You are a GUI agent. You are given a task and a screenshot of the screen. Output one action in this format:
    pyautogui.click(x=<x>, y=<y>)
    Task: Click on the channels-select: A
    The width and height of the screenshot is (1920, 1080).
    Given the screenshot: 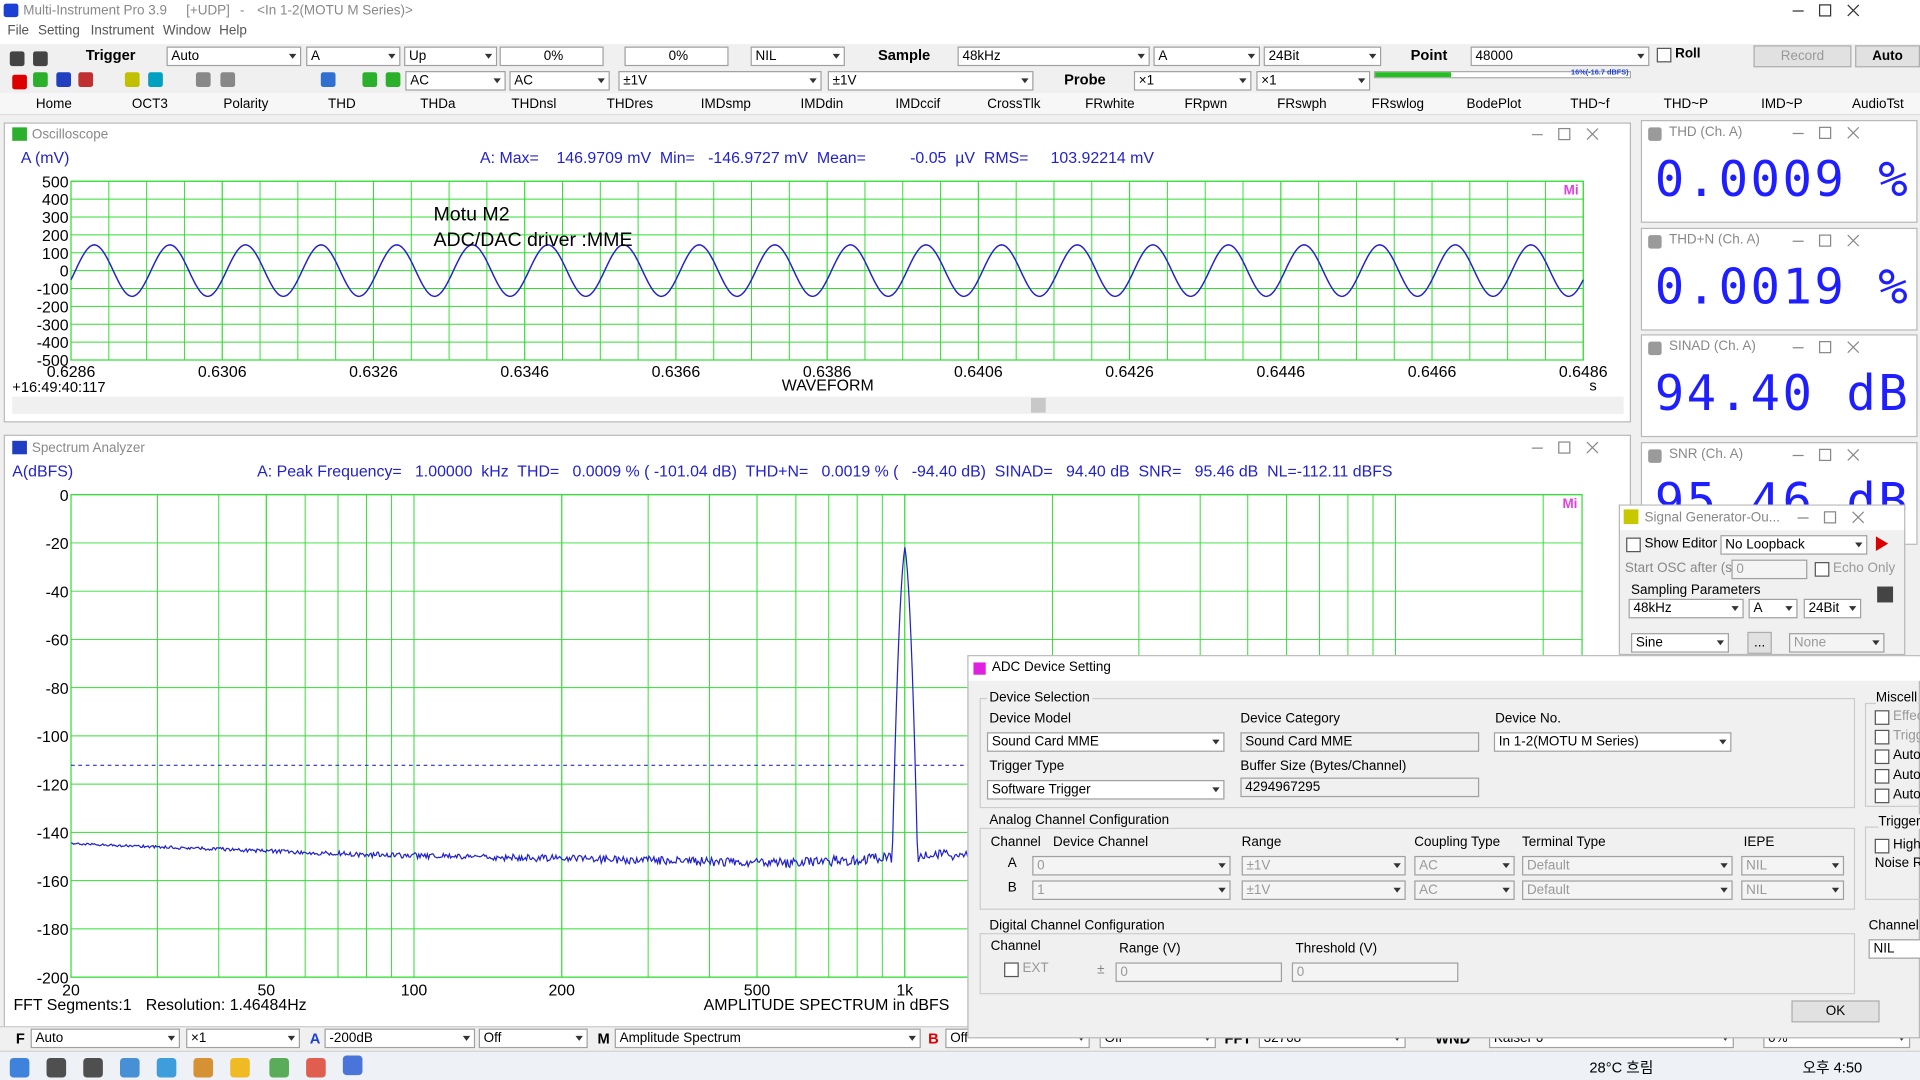 What is the action you would take?
    pyautogui.click(x=1206, y=56)
    